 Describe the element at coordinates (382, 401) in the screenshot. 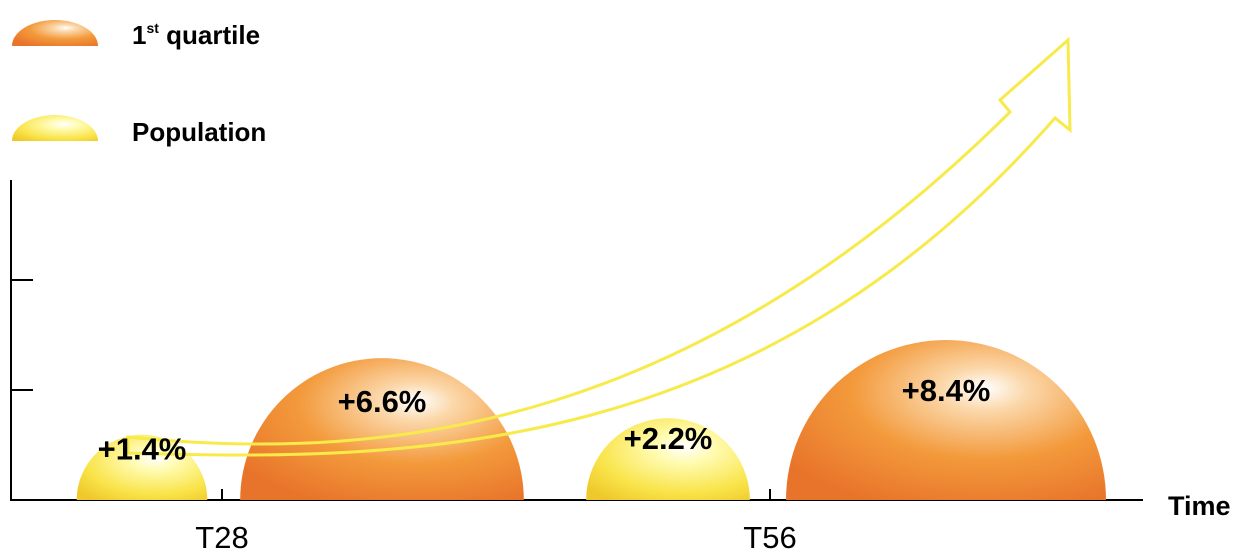

I see `data-label: +6.6%` at that location.